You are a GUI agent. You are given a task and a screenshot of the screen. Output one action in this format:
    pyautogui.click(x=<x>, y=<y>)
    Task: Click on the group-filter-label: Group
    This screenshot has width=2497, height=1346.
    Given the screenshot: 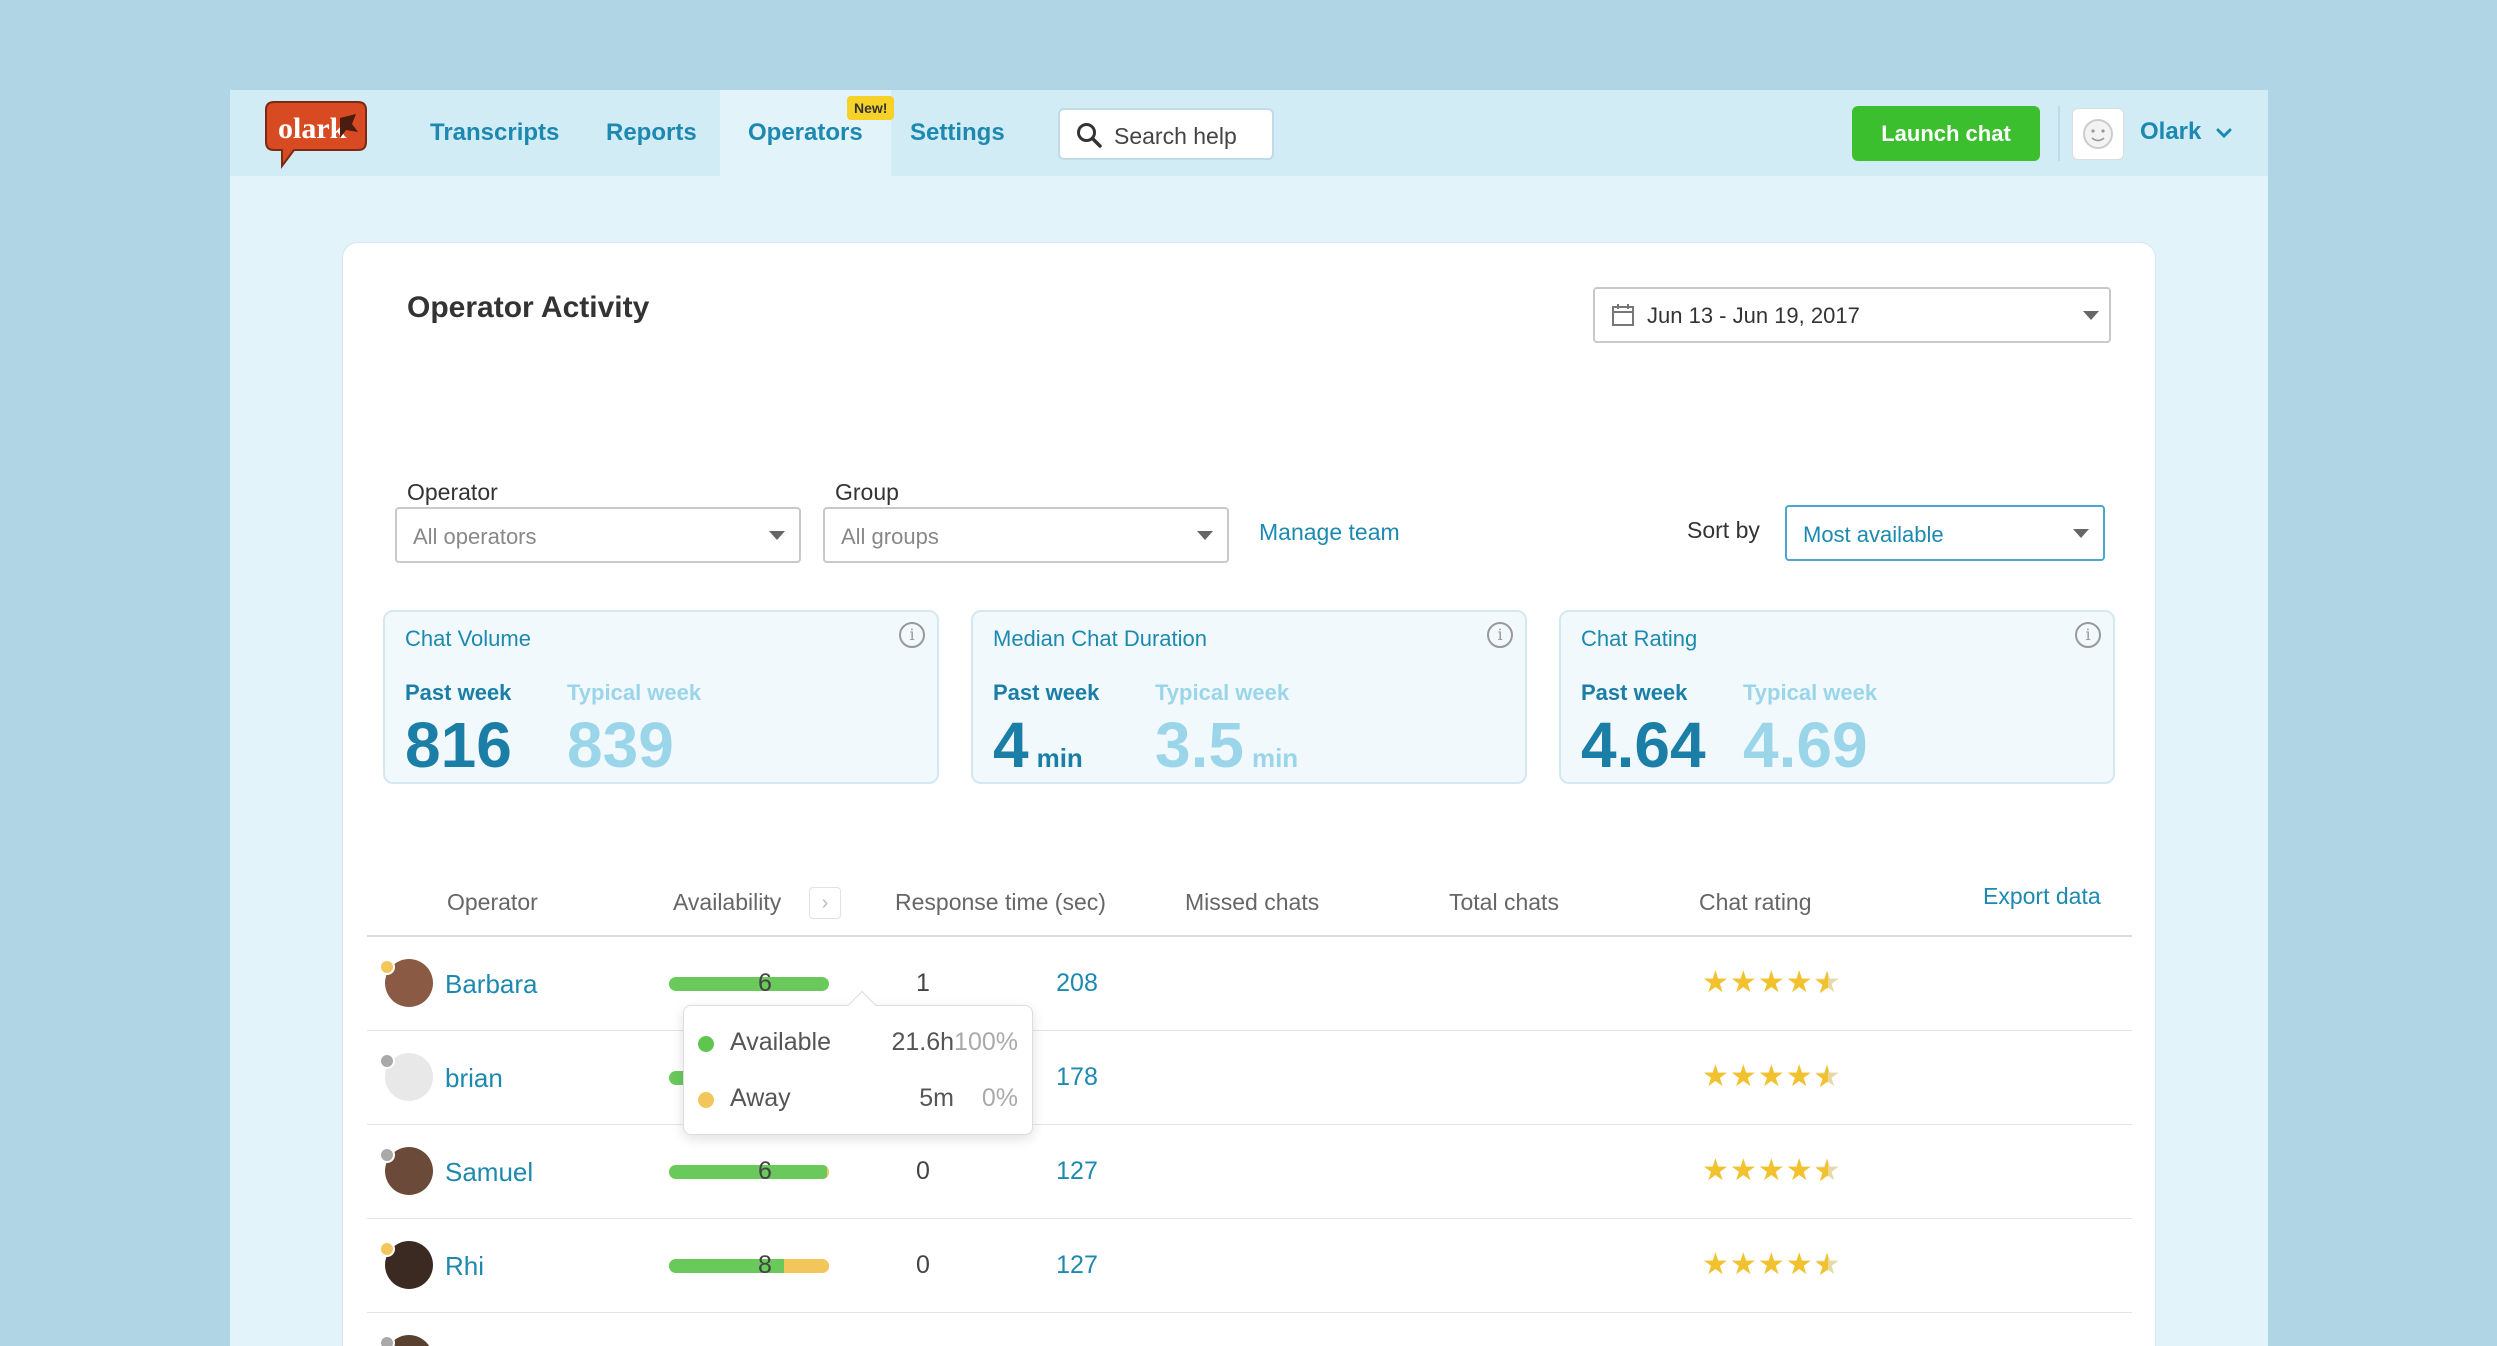 What is the action you would take?
    pyautogui.click(x=867, y=492)
    